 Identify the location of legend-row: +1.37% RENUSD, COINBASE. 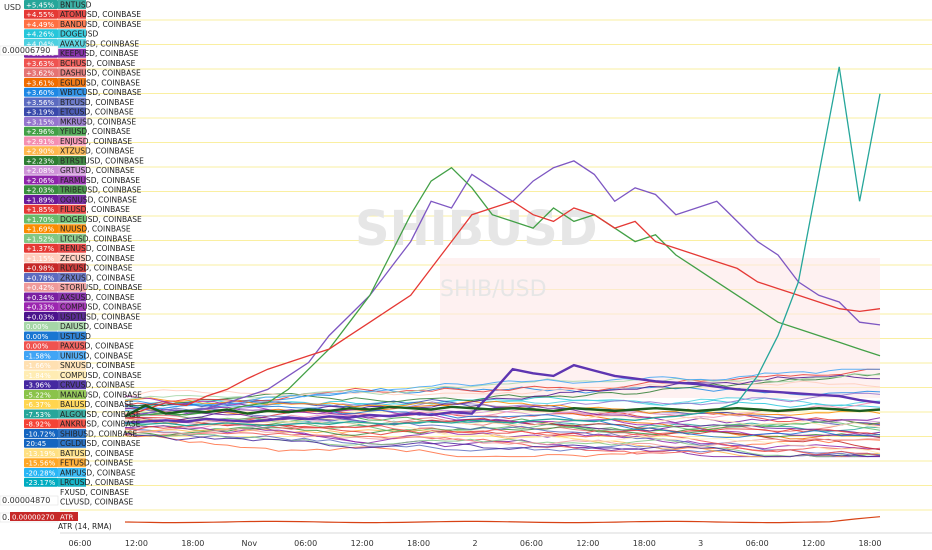
(79, 248).